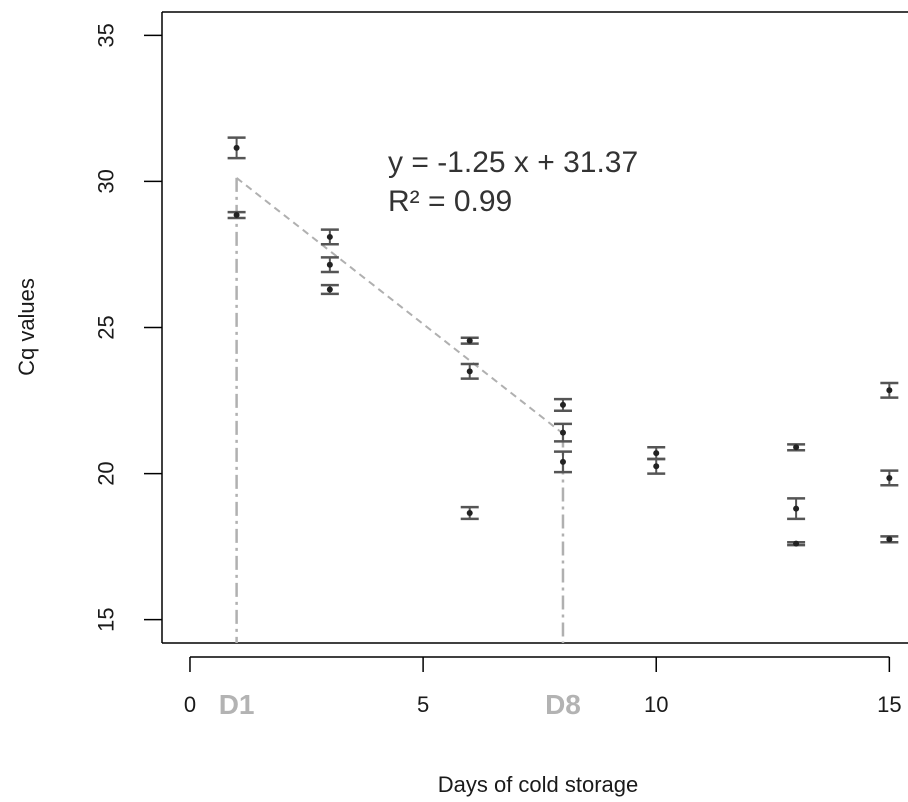 This screenshot has width=908, height=802. What do you see at coordinates (106, 327) in the screenshot?
I see `y-tick-label: 25` at bounding box center [106, 327].